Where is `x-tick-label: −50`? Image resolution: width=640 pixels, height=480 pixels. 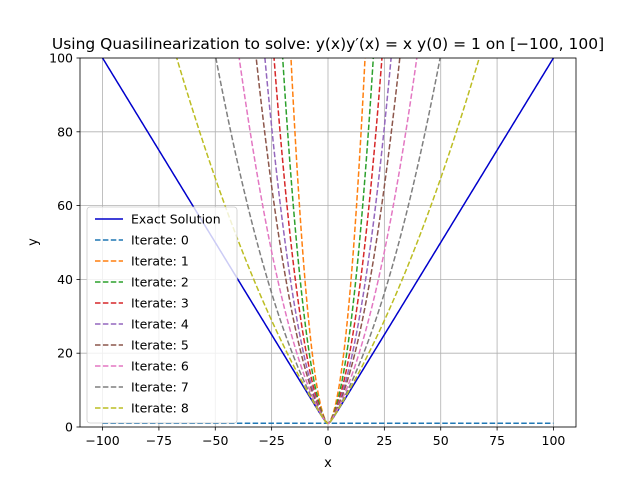
x-tick-label: −50 is located at coordinates (215, 440).